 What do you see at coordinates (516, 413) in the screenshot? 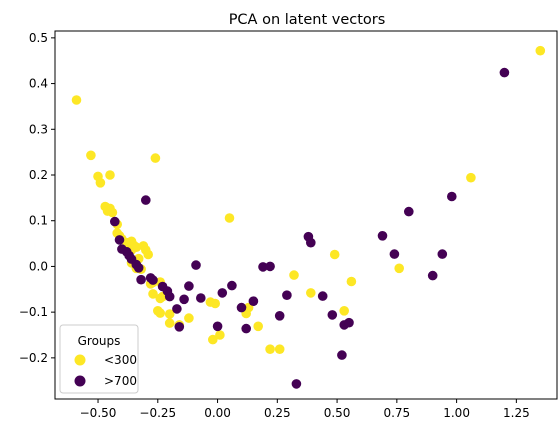
I see `x-tick-label: 1.25` at bounding box center [516, 413].